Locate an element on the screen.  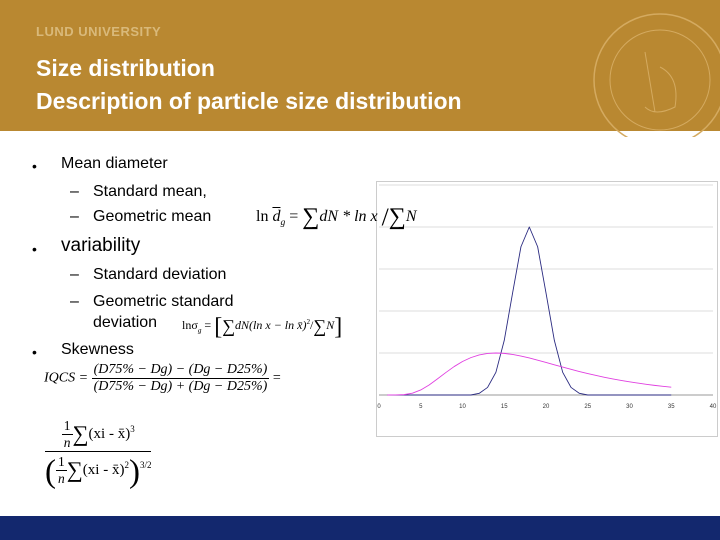
sub-standard-mean: Standard mean, is located at coordinates (150, 191).